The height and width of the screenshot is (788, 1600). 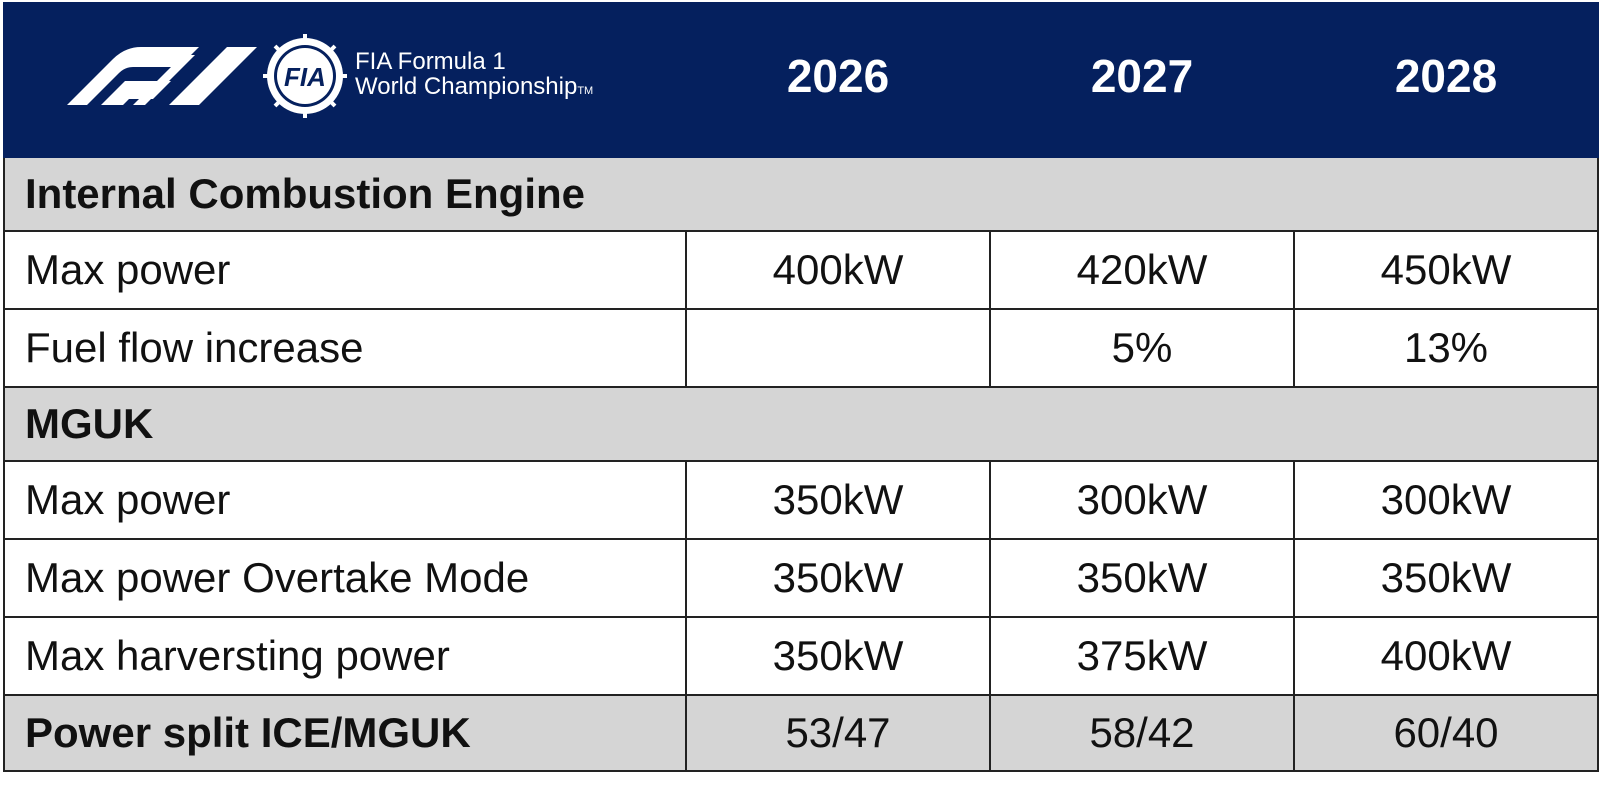 What do you see at coordinates (345, 656) in the screenshot?
I see `row-label: Max harversting power` at bounding box center [345, 656].